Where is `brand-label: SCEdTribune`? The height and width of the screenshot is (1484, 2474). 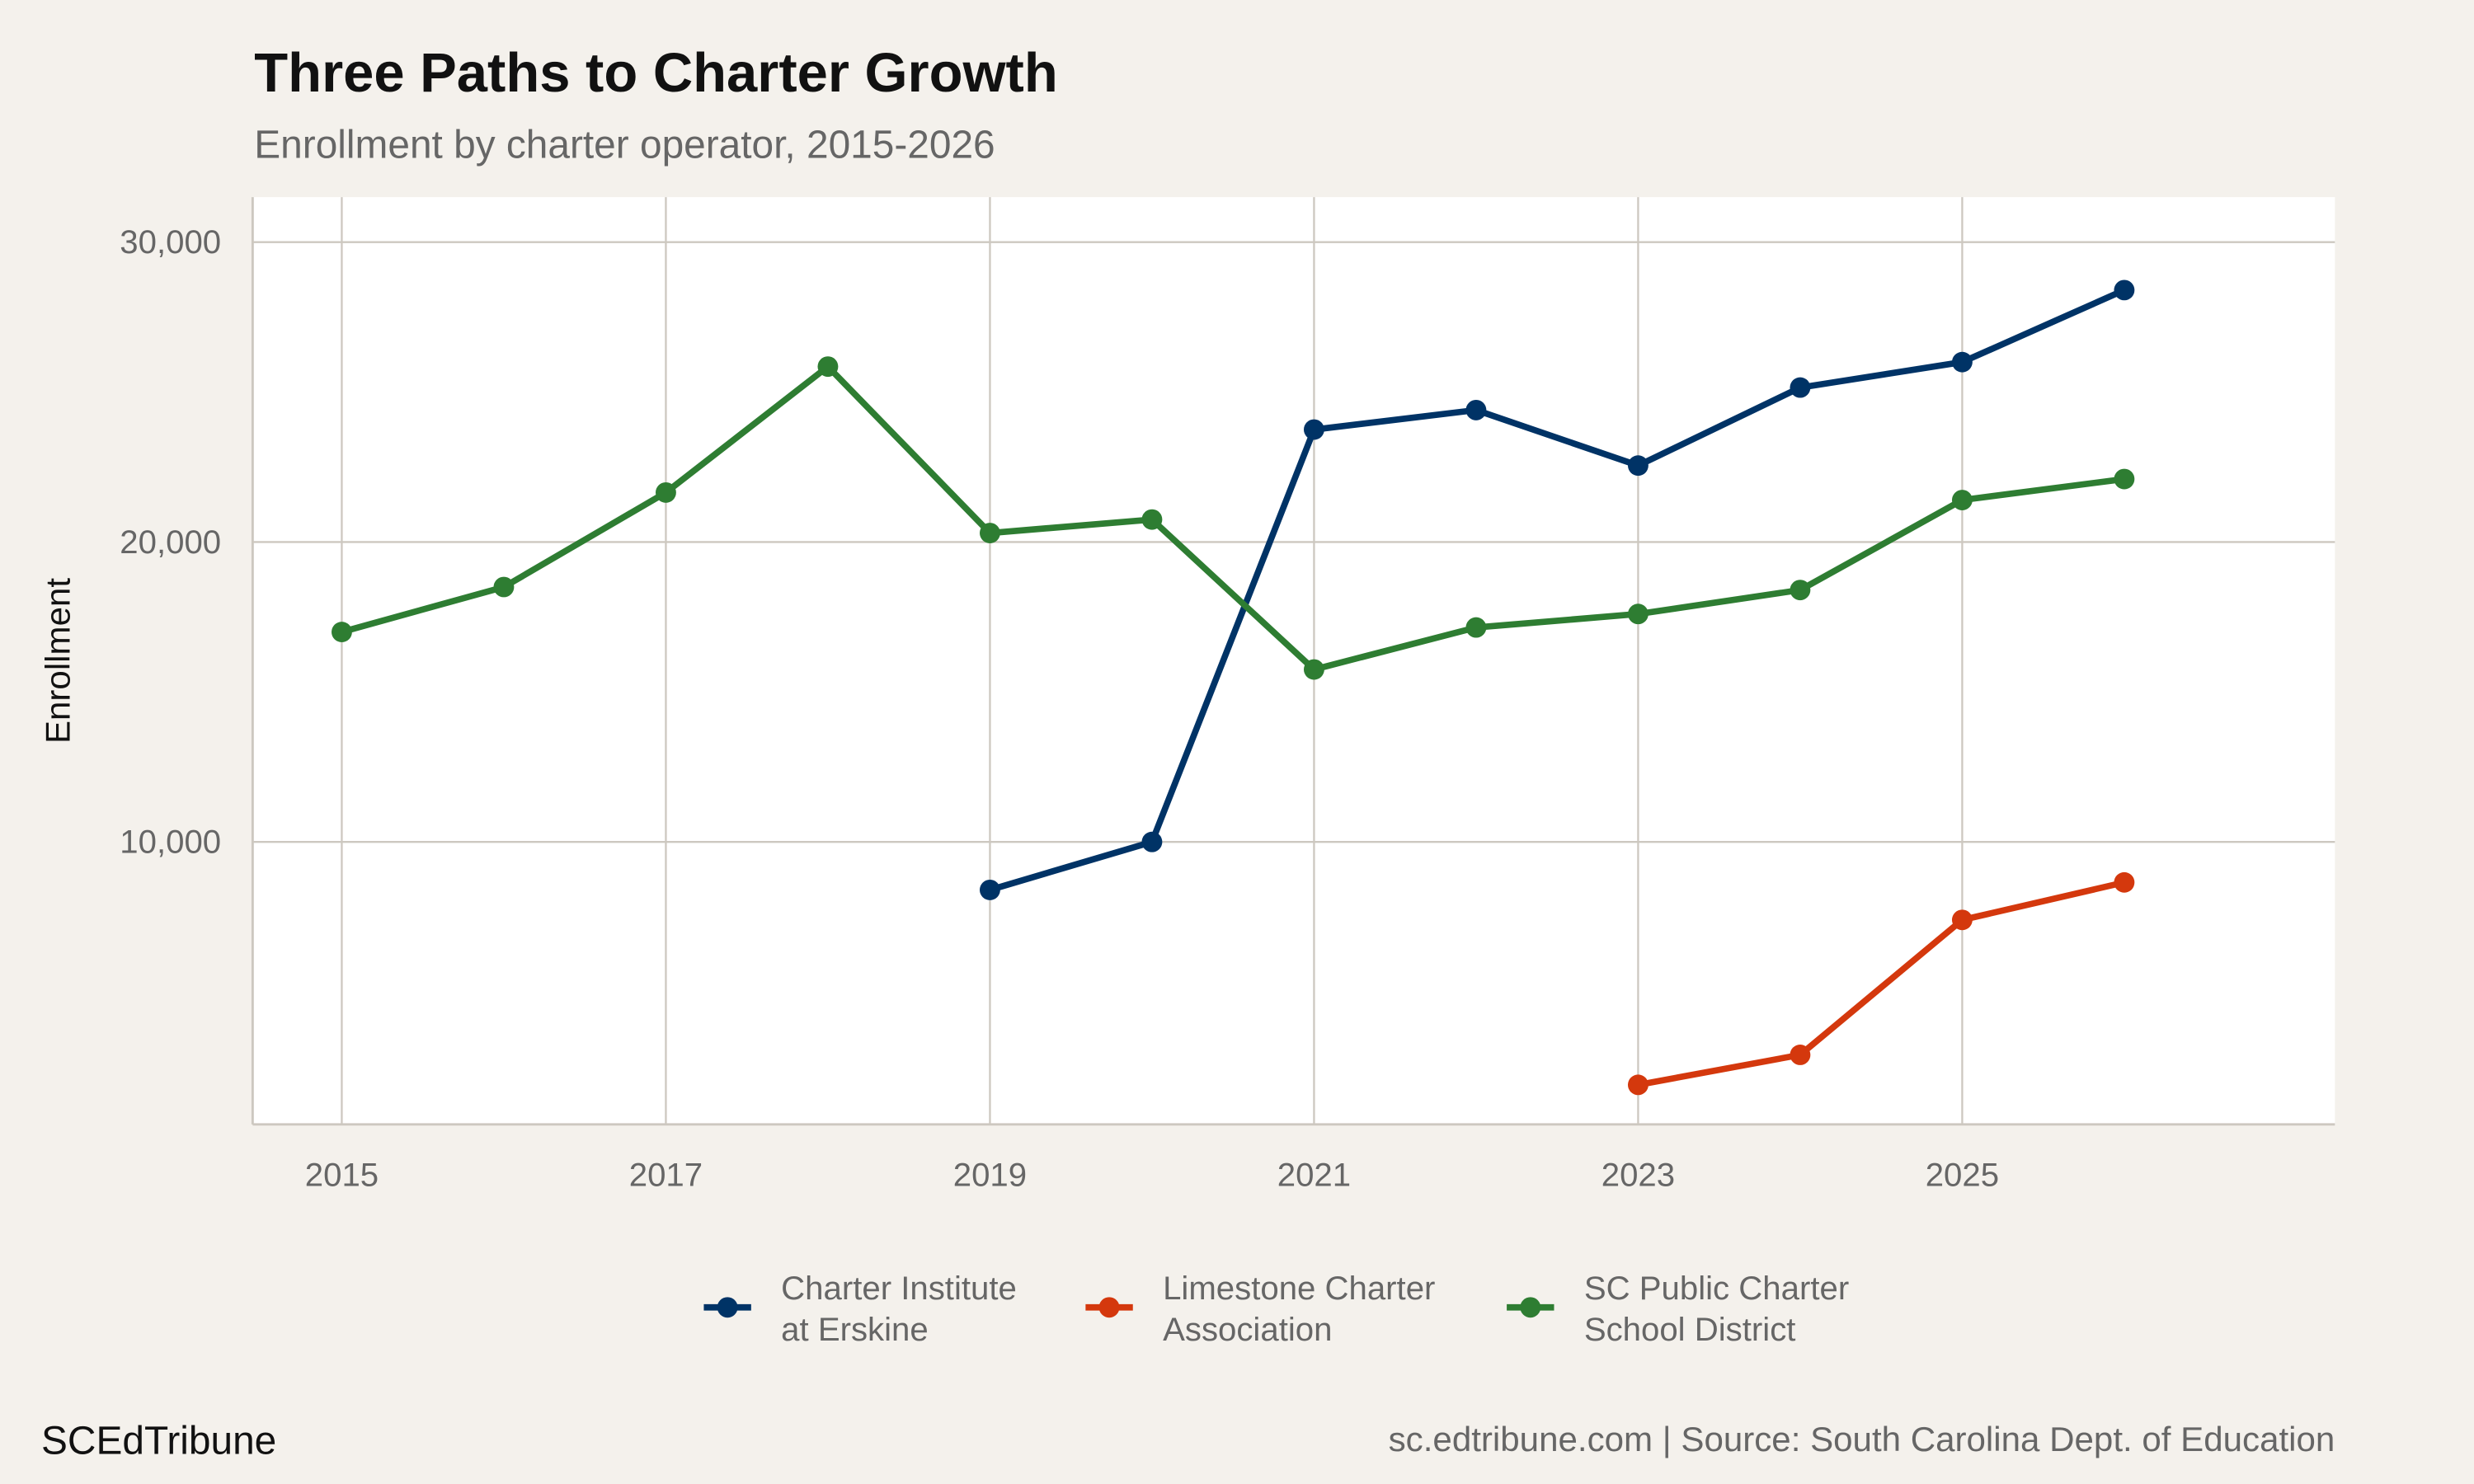 brand-label: SCEdTribune is located at coordinates (158, 1441).